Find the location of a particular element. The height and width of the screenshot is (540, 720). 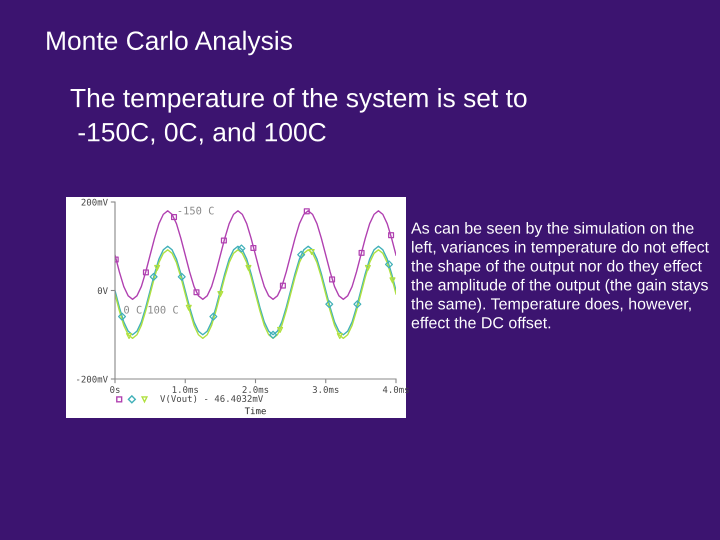

y-tick-label: 200mV is located at coordinates (95, 202).